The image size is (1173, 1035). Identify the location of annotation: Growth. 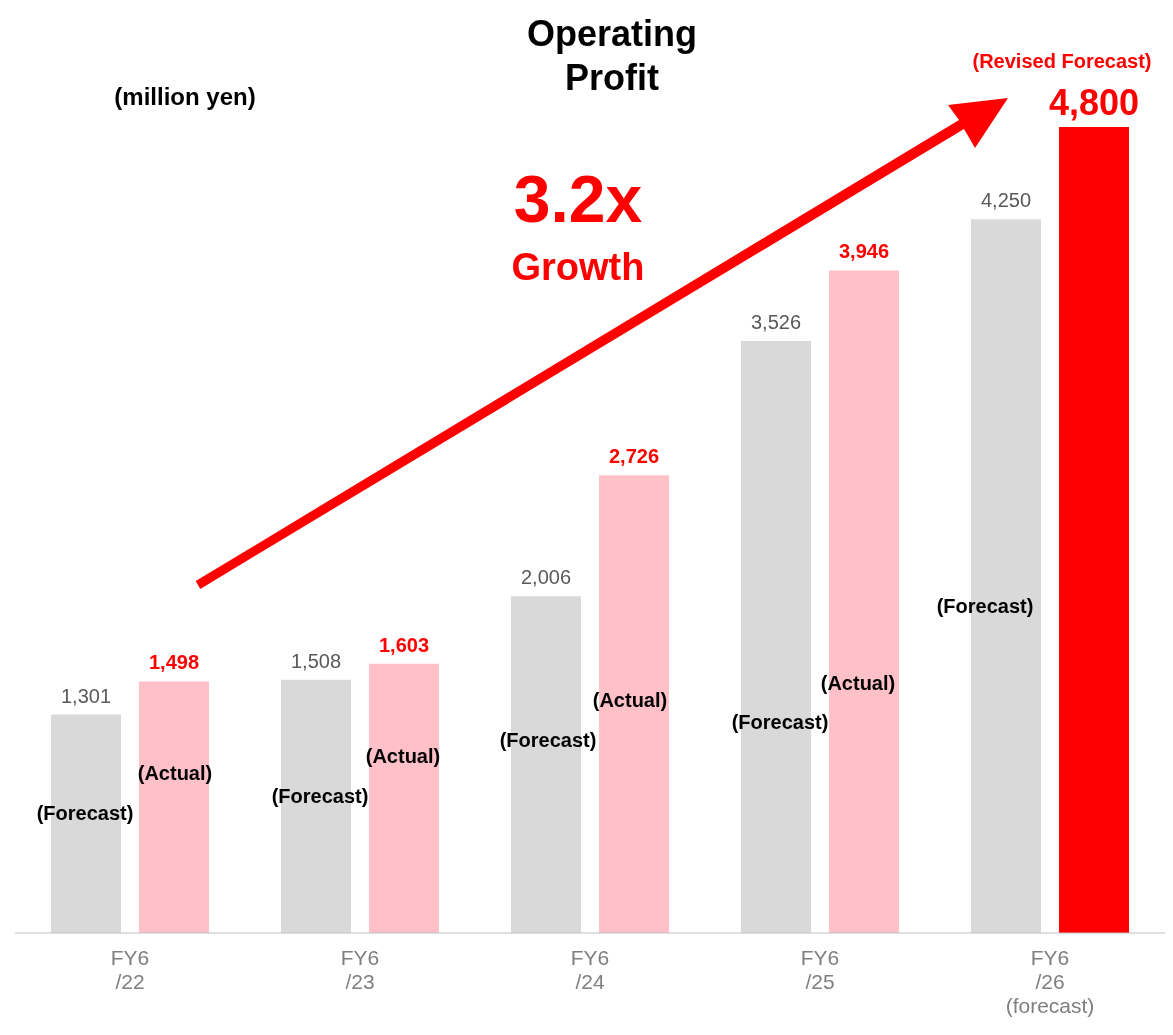
(578, 268).